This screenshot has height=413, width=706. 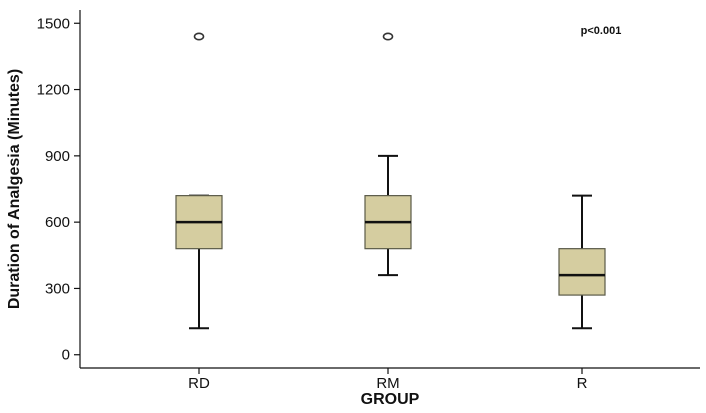 What do you see at coordinates (601, 31) in the screenshot?
I see `p-value-annotation: p<0.001` at bounding box center [601, 31].